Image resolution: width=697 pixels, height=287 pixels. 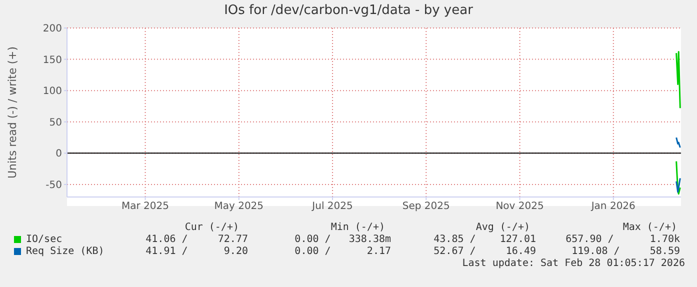 What do you see at coordinates (55, 122) in the screenshot?
I see `y-tick-label: 50` at bounding box center [55, 122].